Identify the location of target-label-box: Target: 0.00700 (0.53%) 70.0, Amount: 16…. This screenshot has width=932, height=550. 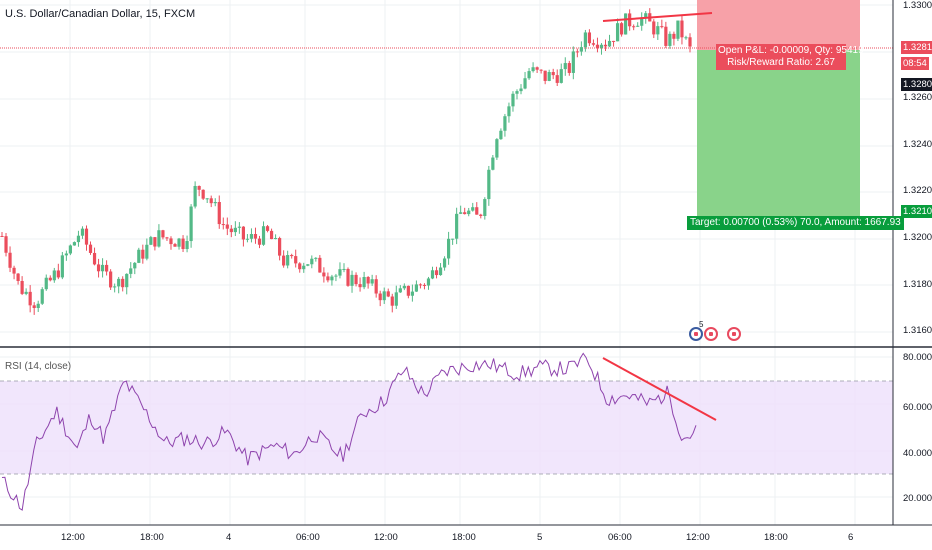
(795, 223).